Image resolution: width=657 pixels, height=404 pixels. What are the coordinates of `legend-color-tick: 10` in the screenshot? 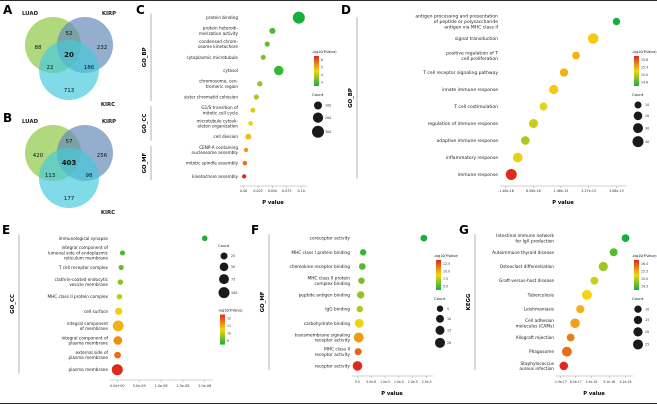 It's located at (229, 333).